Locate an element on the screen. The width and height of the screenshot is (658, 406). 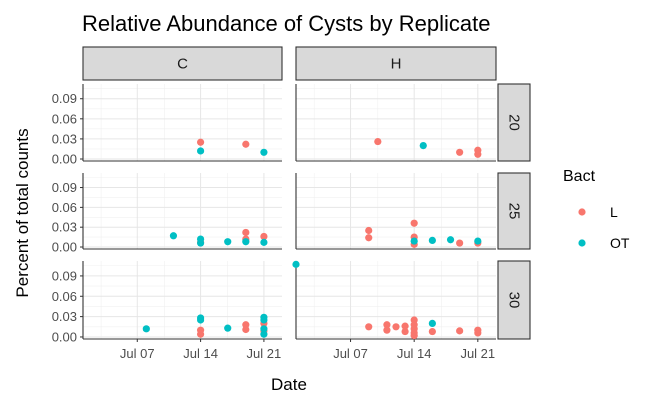
column-strip-H is located at coordinates (396, 63).